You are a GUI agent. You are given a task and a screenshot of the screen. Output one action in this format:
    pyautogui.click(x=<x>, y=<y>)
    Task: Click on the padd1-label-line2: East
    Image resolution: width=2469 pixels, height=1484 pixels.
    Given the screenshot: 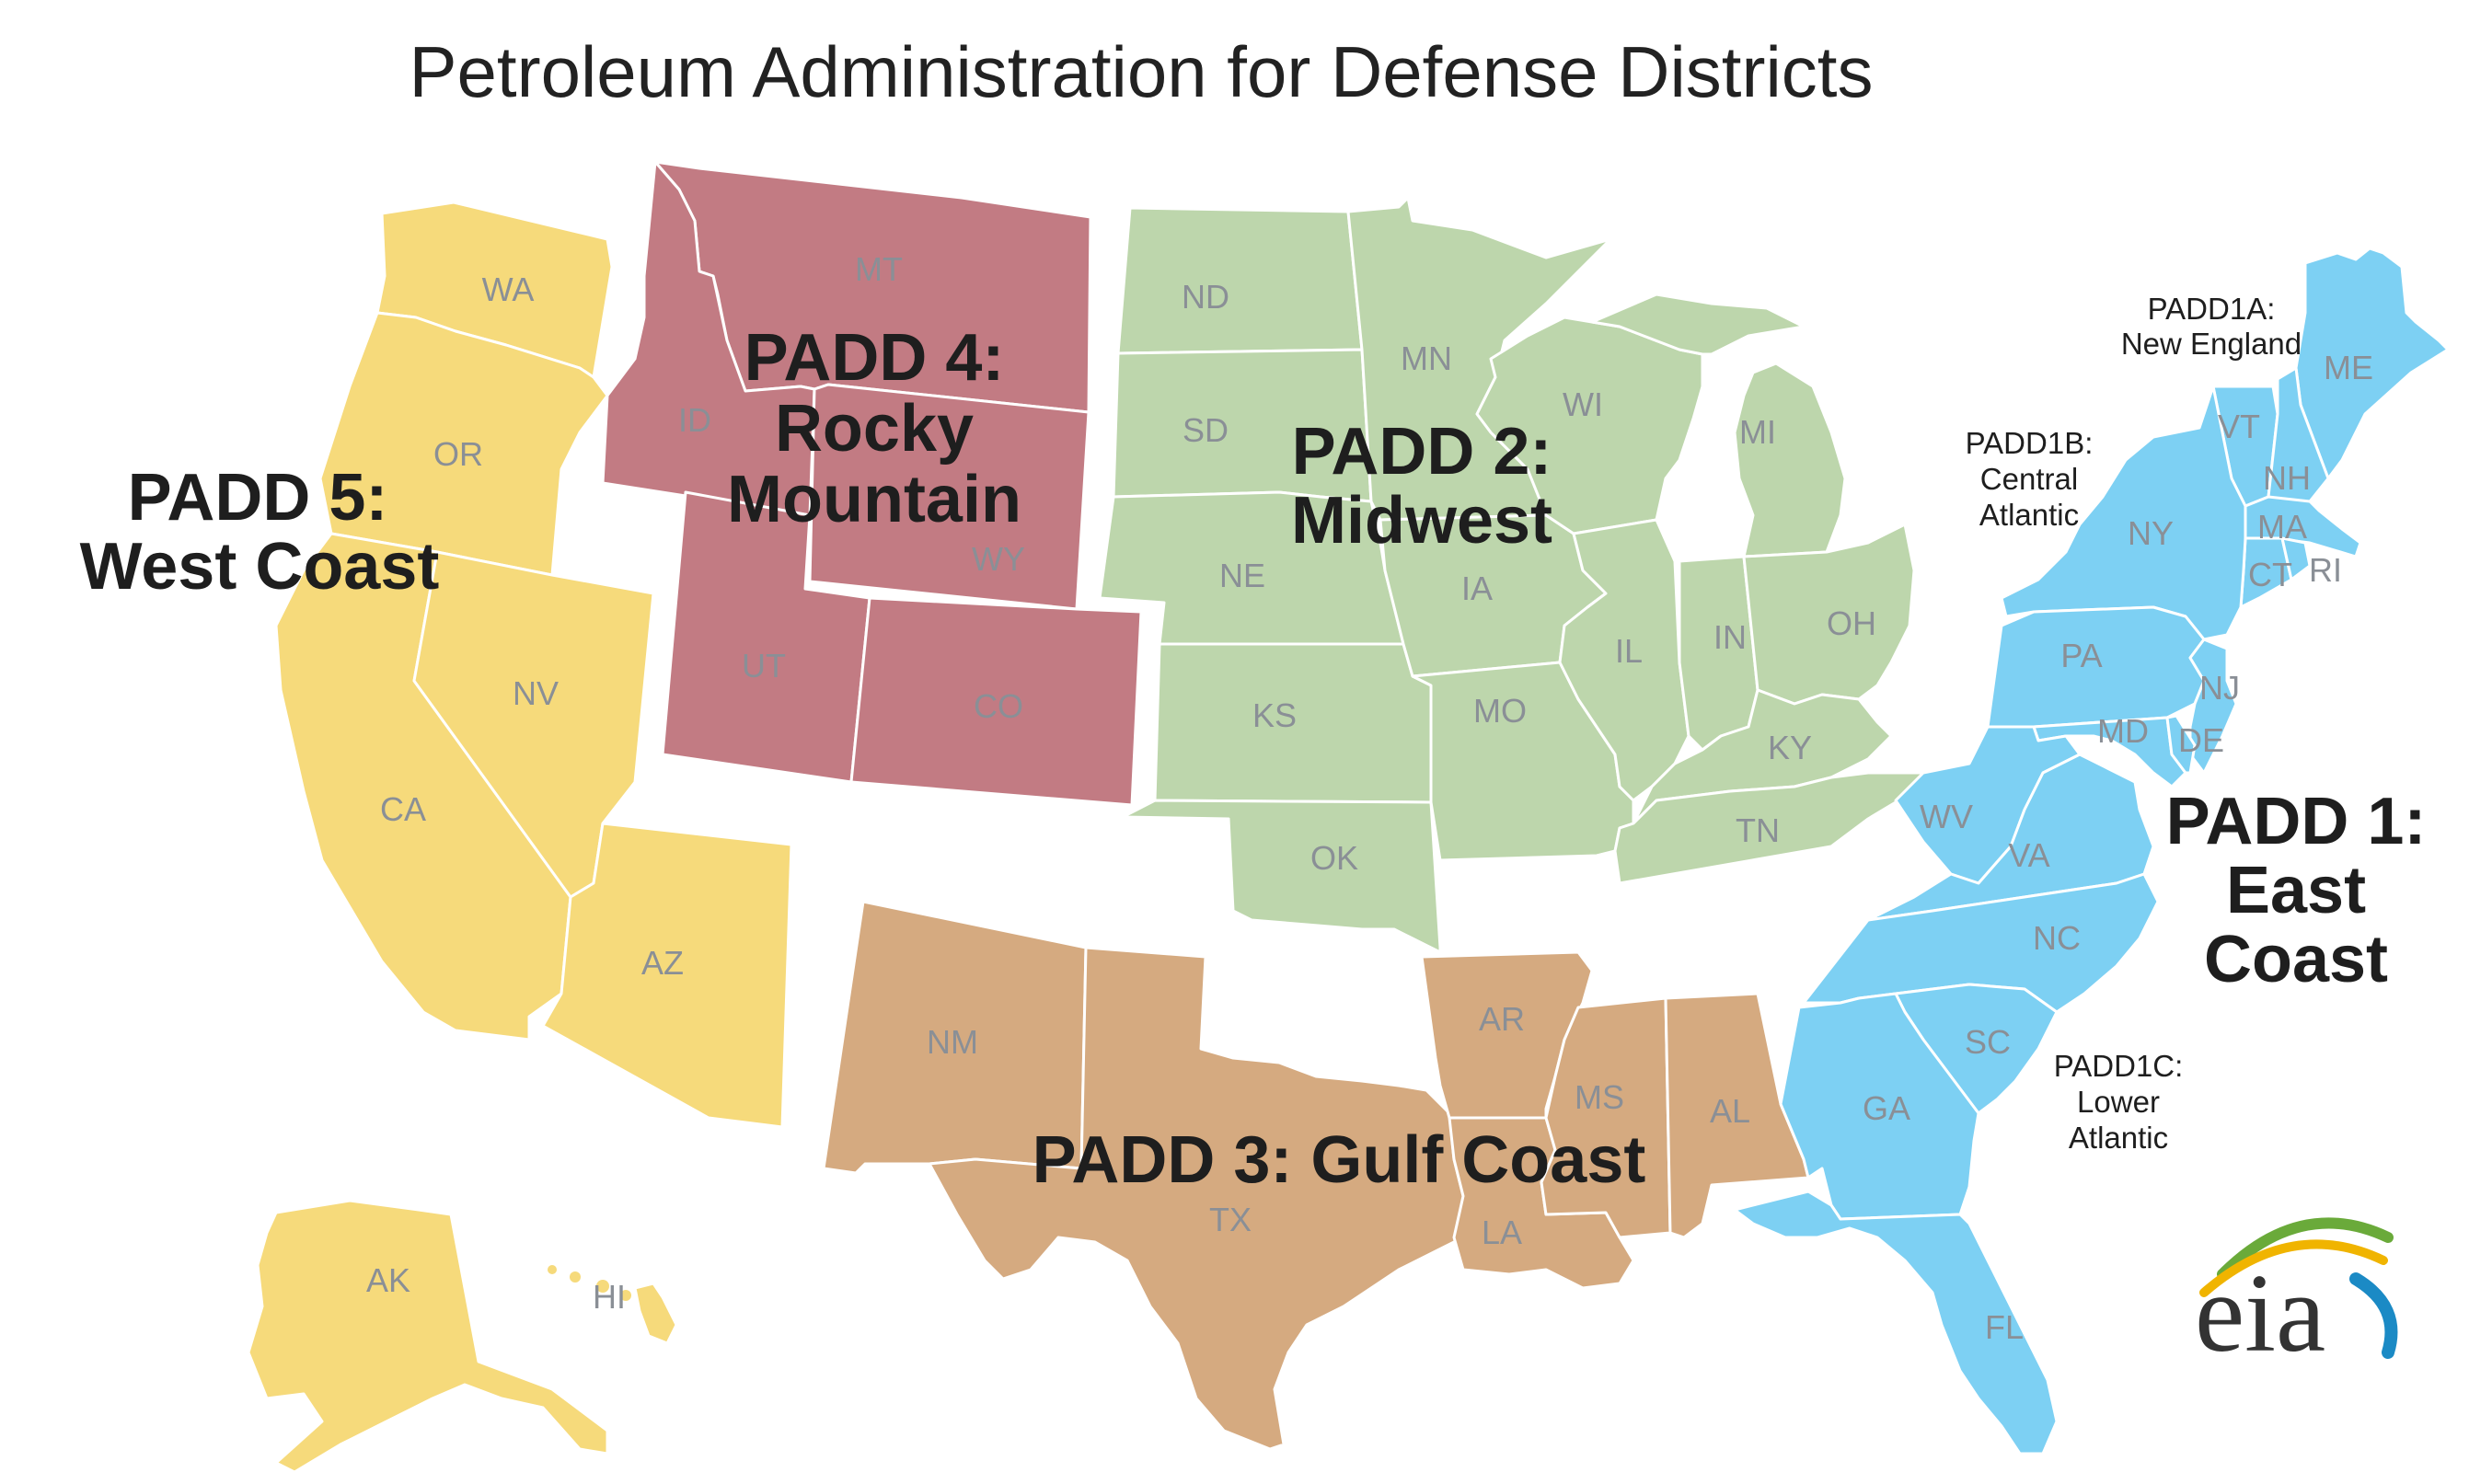 What is the action you would take?
    pyautogui.click(x=2296, y=890)
    